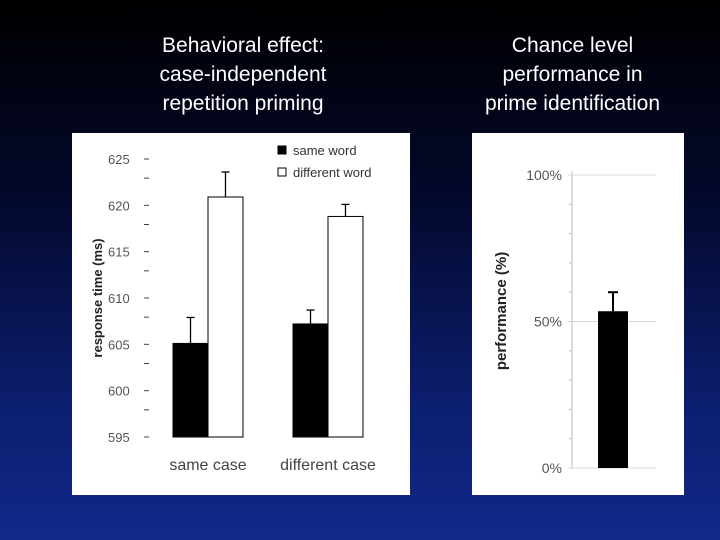 Image resolution: width=720 pixels, height=540 pixels. What do you see at coordinates (243, 45) in the screenshot?
I see `left-title-line-1: Behavioral effect:` at bounding box center [243, 45].